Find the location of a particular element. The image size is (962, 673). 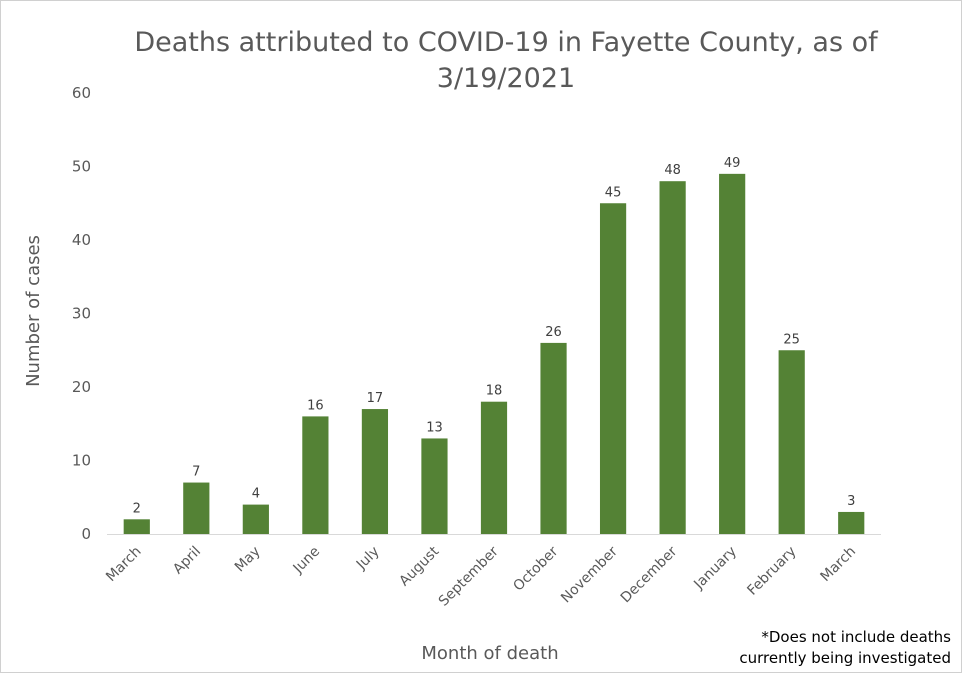

x-category-label: November is located at coordinates (589, 574).